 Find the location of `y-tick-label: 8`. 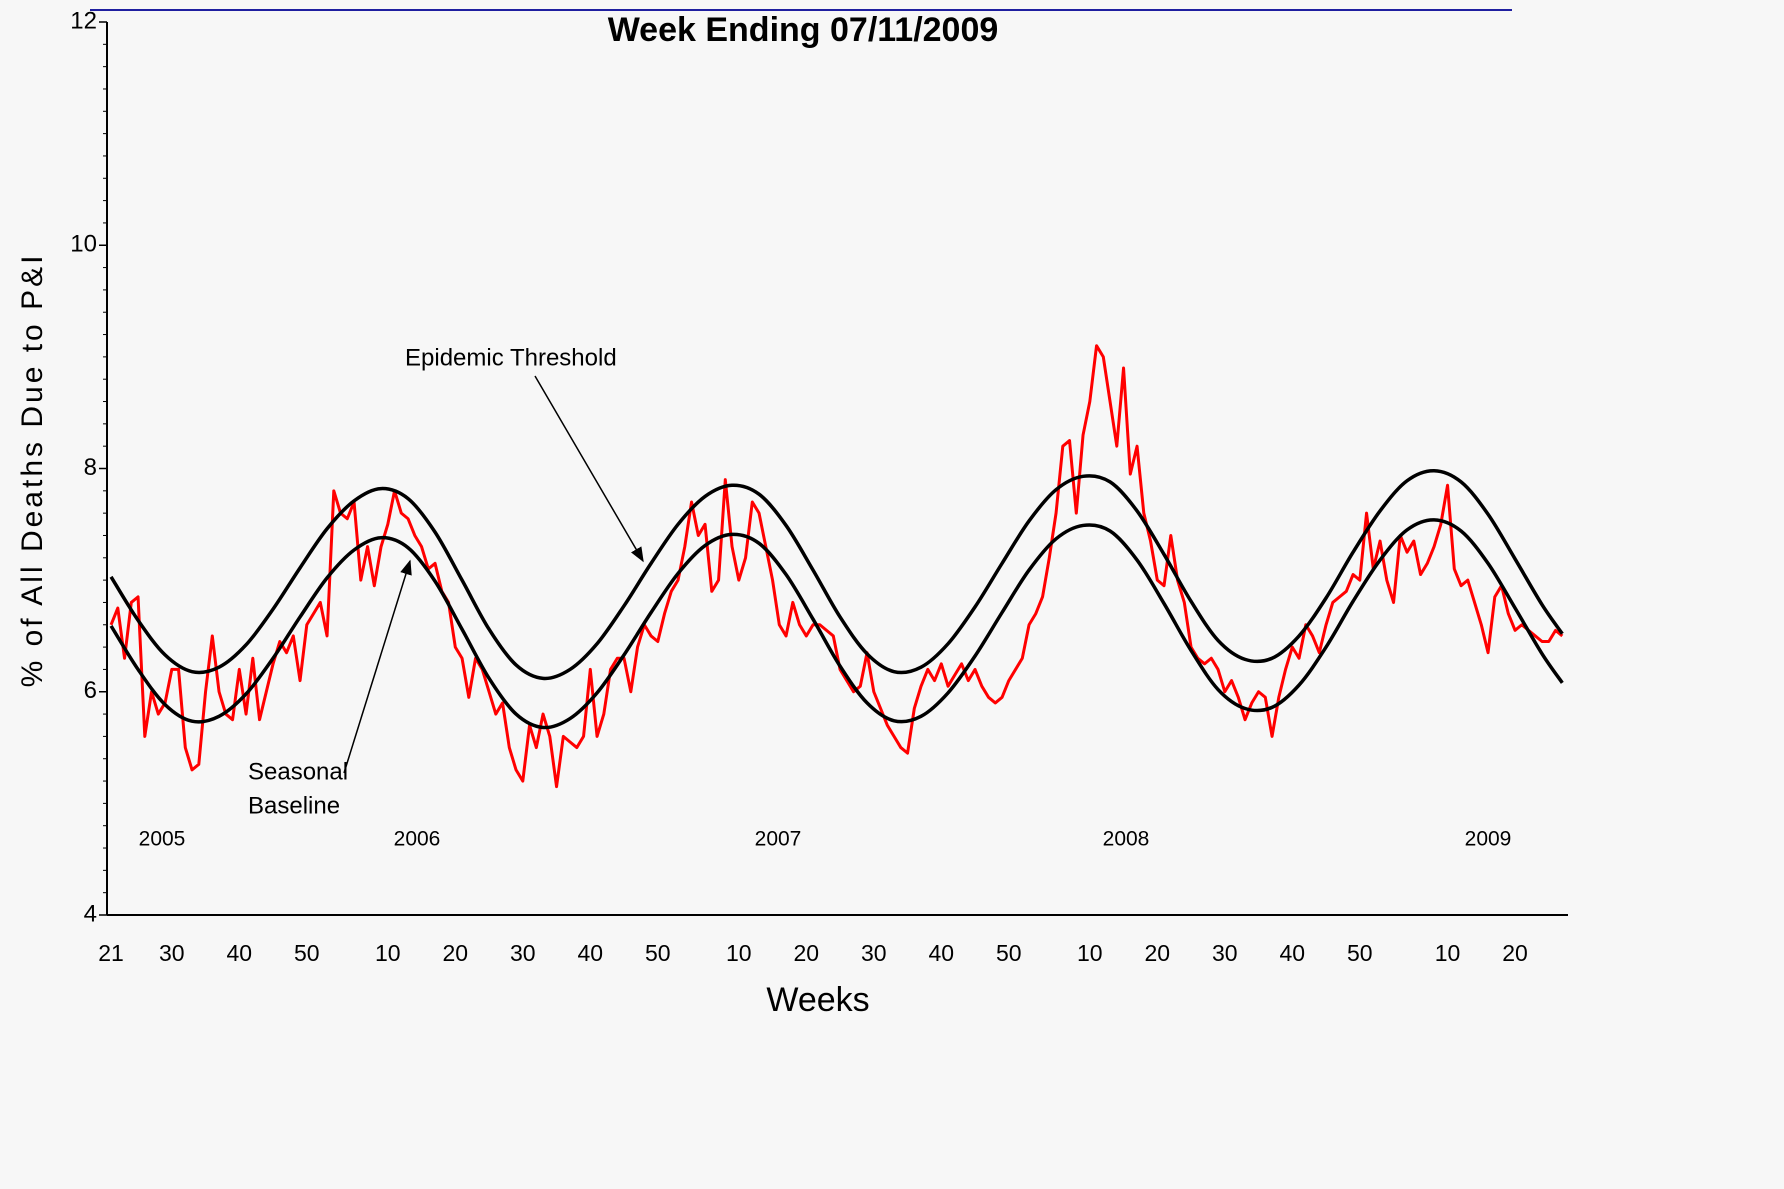

y-tick-label: 8 is located at coordinates (90, 467).